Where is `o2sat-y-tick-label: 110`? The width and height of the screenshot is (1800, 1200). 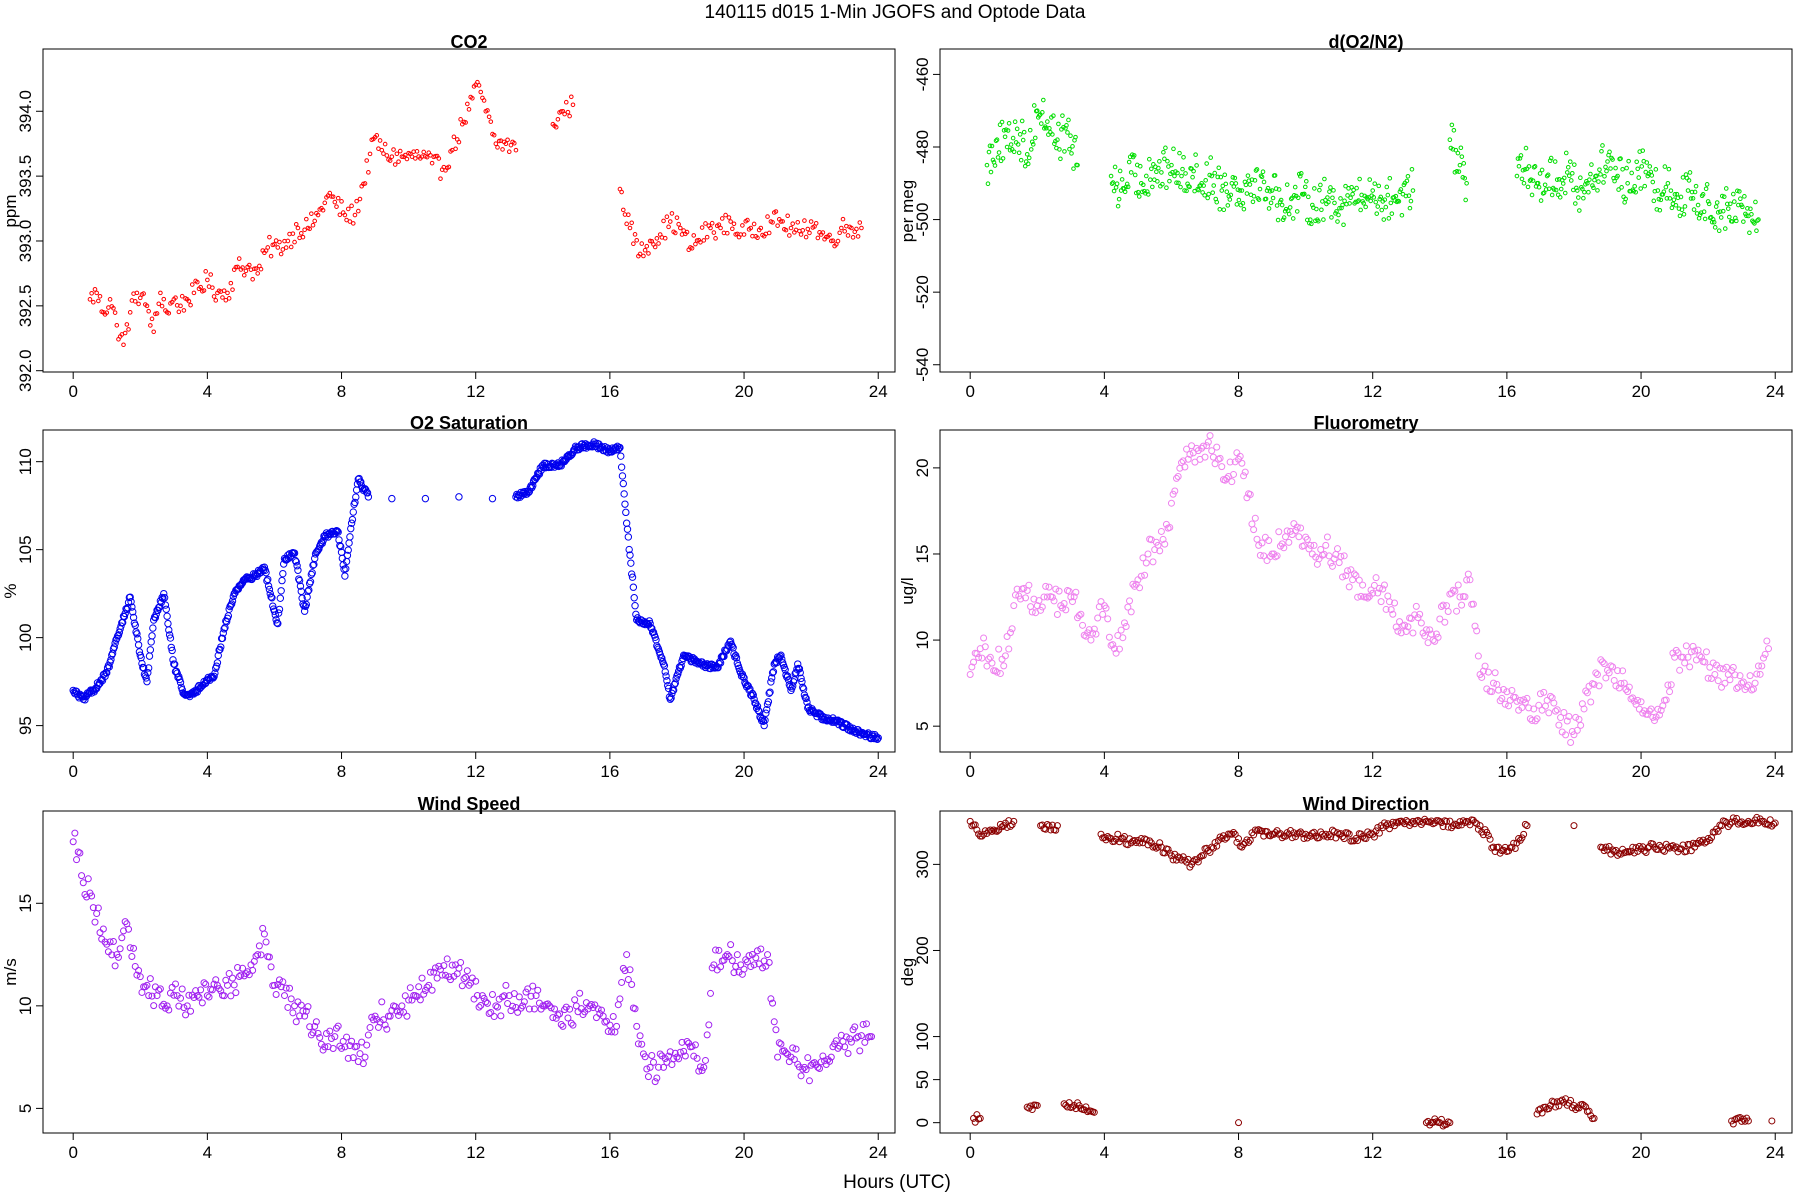
o2sat-y-tick-label: 110 is located at coordinates (25, 461).